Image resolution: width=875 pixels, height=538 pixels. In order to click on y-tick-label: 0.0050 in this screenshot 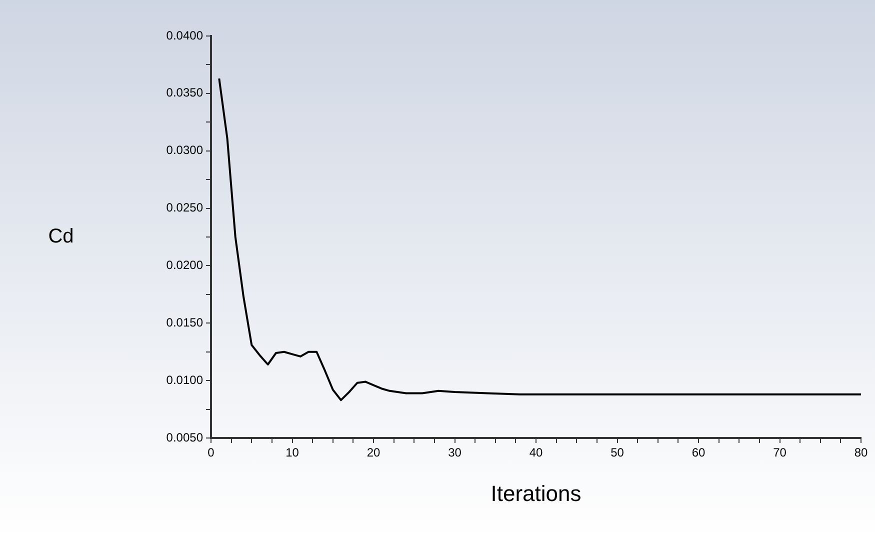, I will do `click(185, 437)`.